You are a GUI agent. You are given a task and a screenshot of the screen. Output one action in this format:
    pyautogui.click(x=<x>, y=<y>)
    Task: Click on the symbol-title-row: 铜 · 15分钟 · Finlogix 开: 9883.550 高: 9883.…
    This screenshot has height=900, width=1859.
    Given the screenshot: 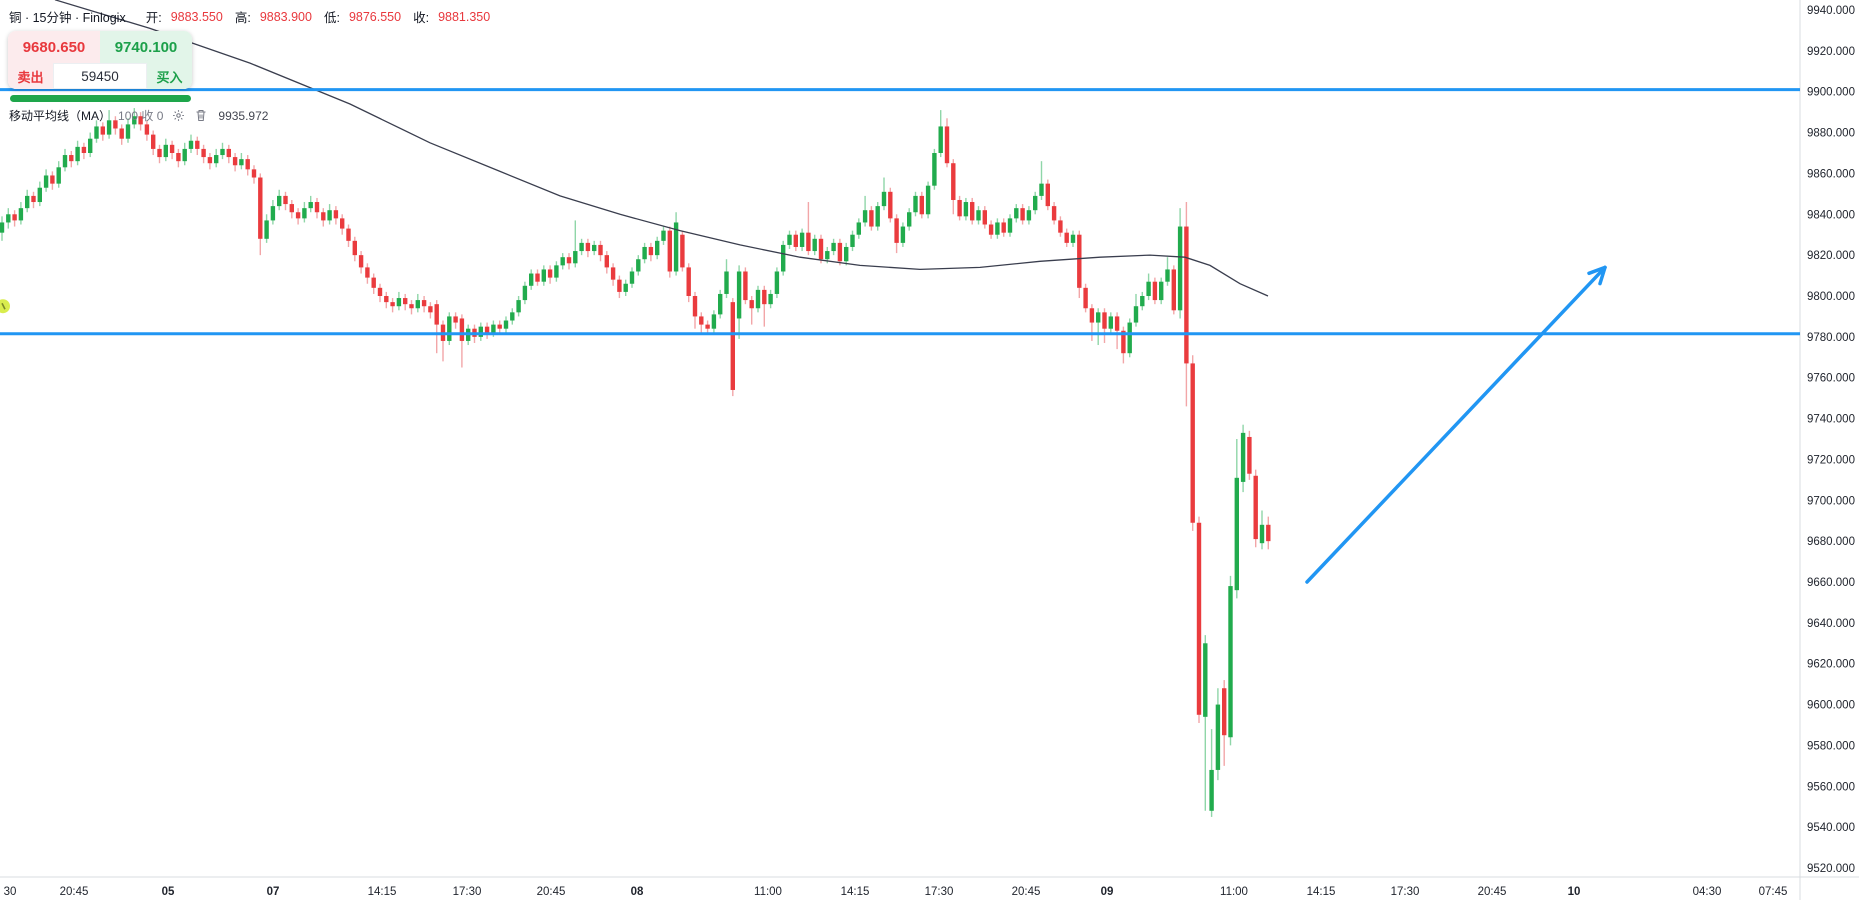 What is the action you would take?
    pyautogui.click(x=249, y=16)
    